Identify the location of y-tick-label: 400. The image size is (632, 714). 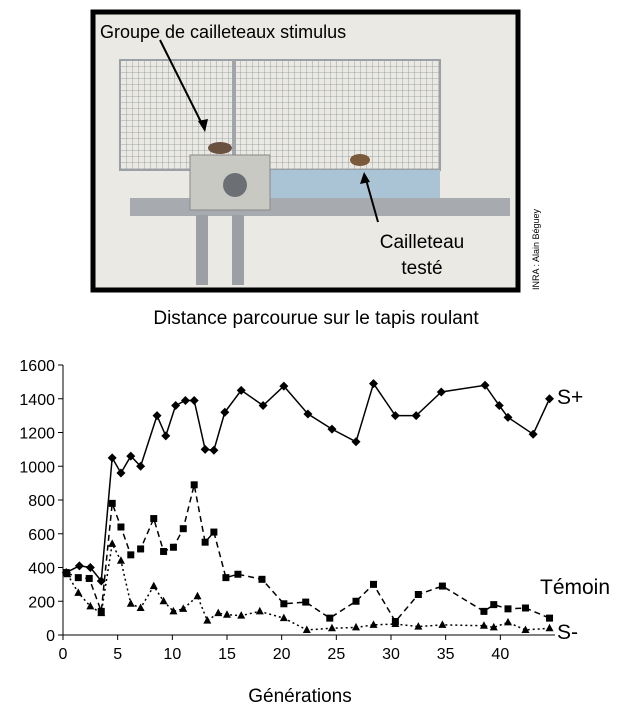
(41, 569).